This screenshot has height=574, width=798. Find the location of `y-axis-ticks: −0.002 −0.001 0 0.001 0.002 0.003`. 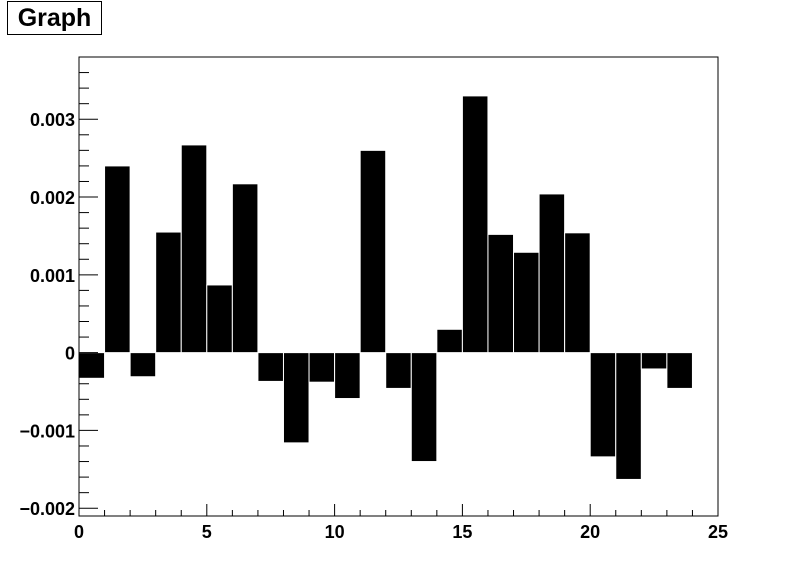

y-axis-ticks: −0.002 −0.001 0 0.001 0.002 0.003 is located at coordinates (58, 287).